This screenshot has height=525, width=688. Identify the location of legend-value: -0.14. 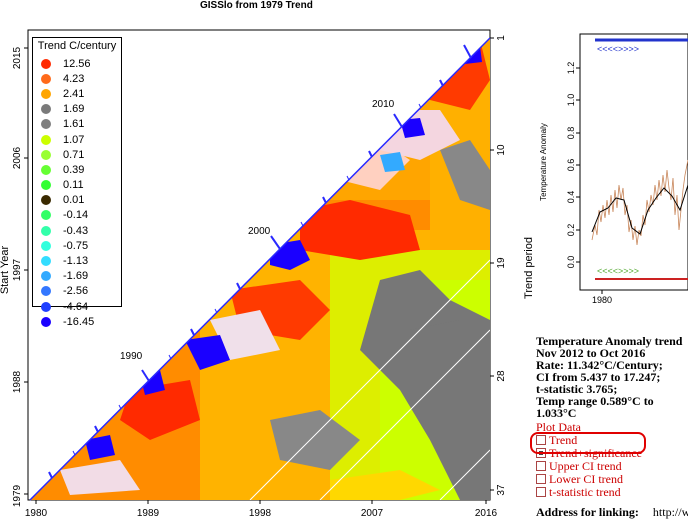
(76, 215).